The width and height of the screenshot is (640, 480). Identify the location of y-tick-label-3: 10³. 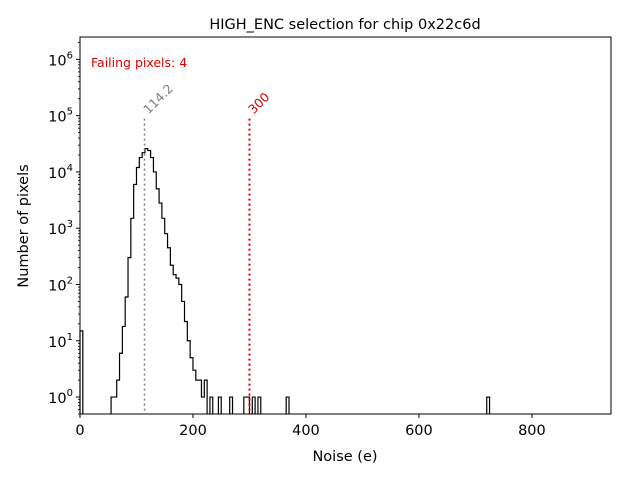
(60, 228).